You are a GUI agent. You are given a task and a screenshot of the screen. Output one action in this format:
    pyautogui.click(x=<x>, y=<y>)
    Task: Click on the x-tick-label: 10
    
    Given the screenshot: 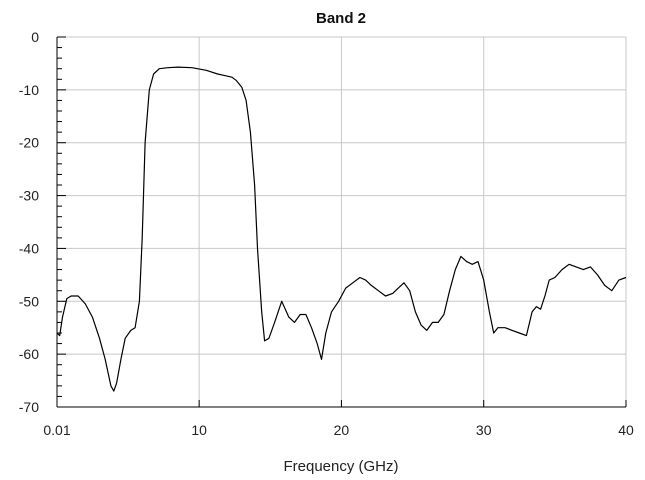 What is the action you would take?
    pyautogui.click(x=199, y=430)
    